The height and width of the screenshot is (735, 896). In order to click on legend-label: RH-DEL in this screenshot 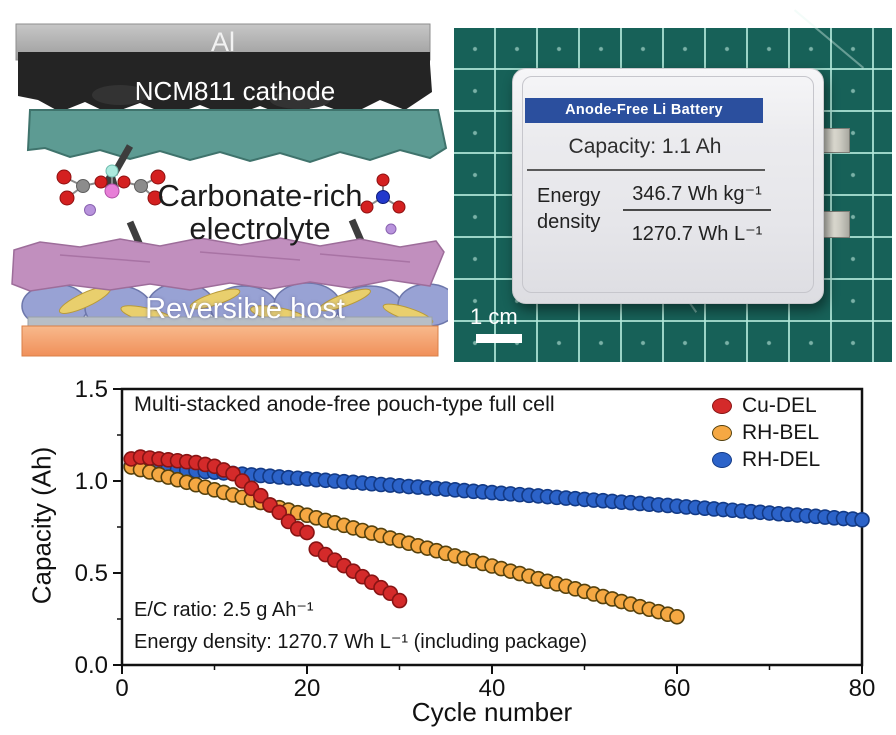, I will do `click(781, 459)`.